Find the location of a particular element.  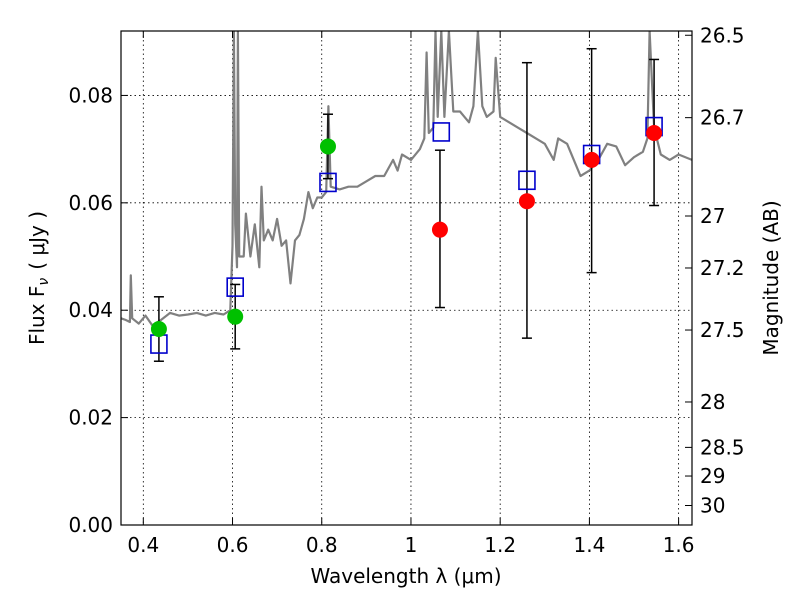

y2-tick-label: 26.5 is located at coordinates (722, 35).